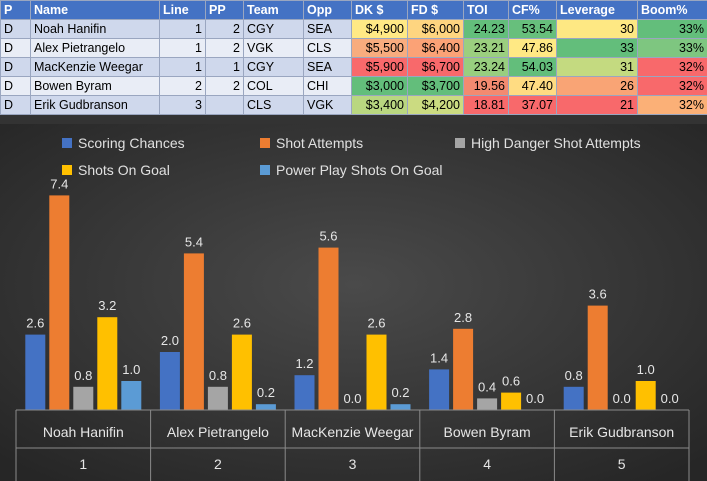 The height and width of the screenshot is (481, 707). I want to click on x-group-label-2: 3, so click(353, 464).